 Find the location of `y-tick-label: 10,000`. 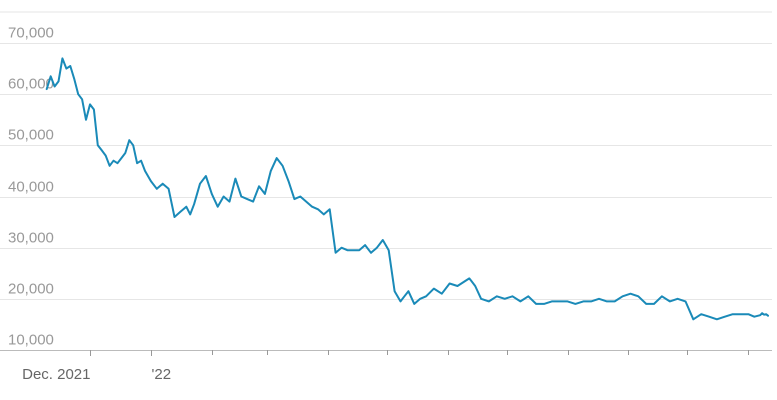

y-tick-label: 10,000 is located at coordinates (31, 340).